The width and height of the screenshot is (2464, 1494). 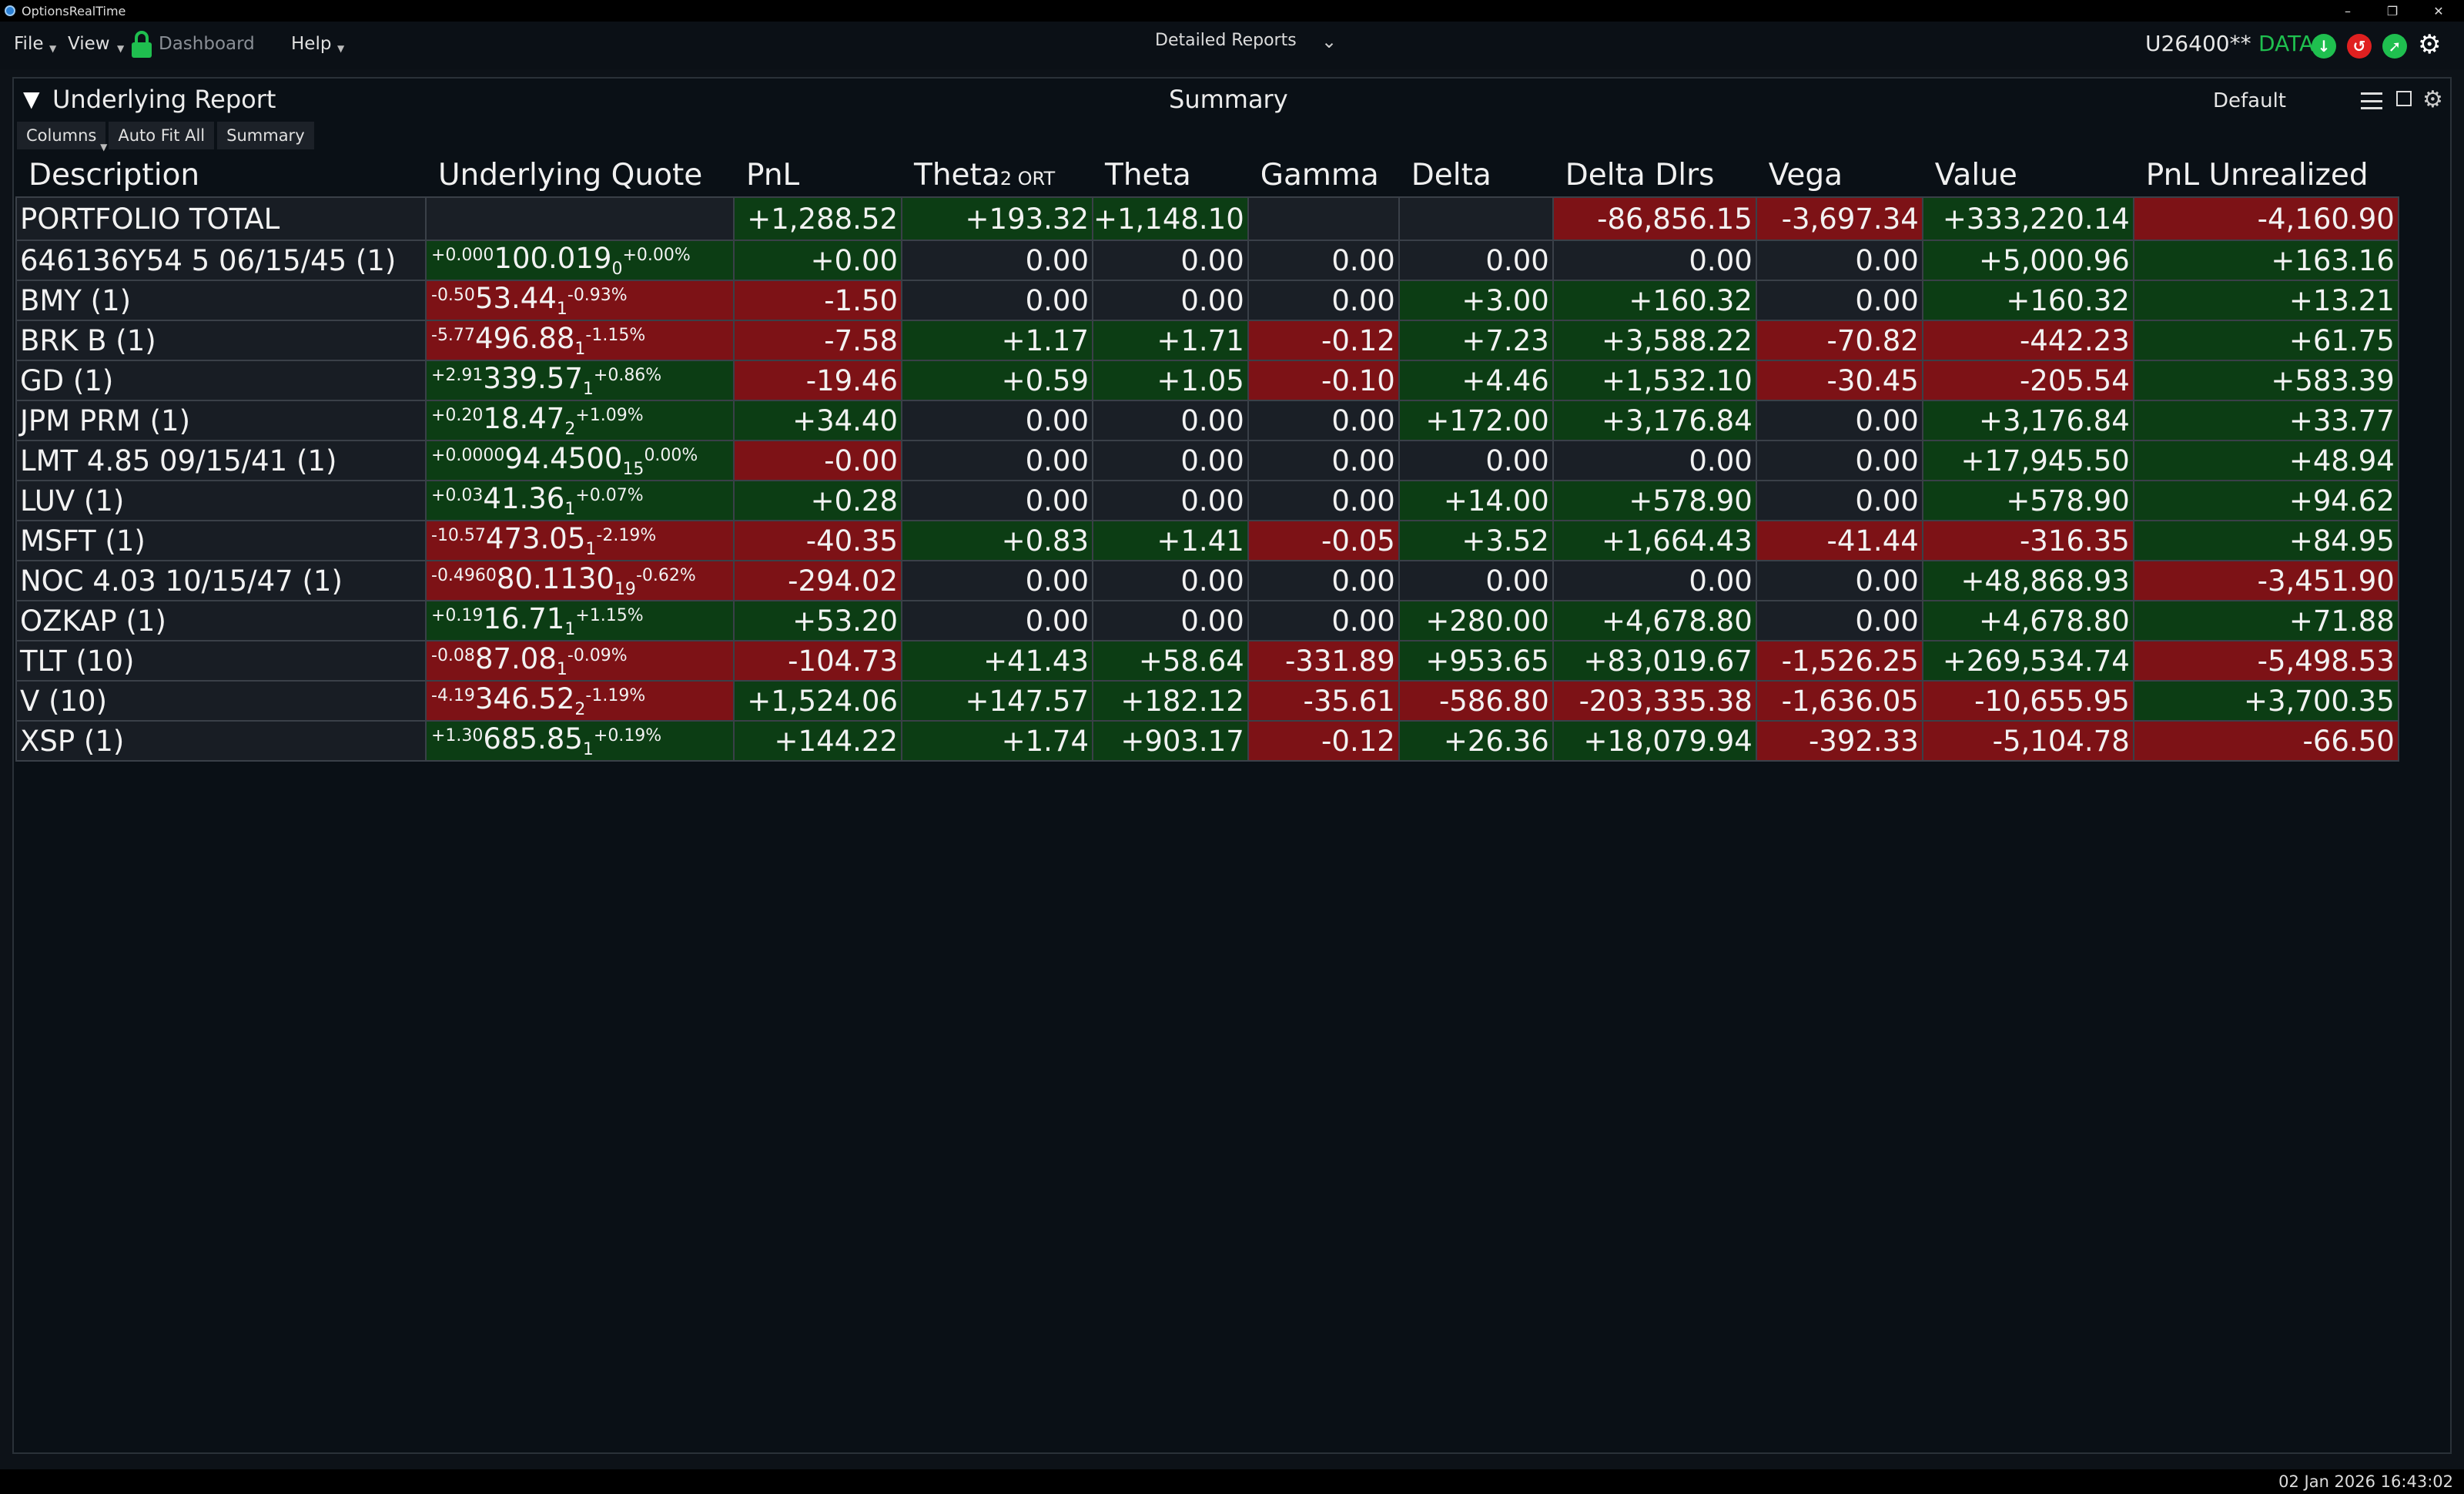 I want to click on col-header-description: Description, so click(x=114, y=175).